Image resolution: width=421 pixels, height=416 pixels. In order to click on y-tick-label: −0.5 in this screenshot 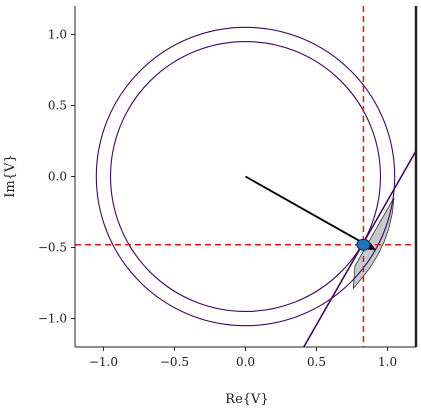, I will do `click(52, 248)`.